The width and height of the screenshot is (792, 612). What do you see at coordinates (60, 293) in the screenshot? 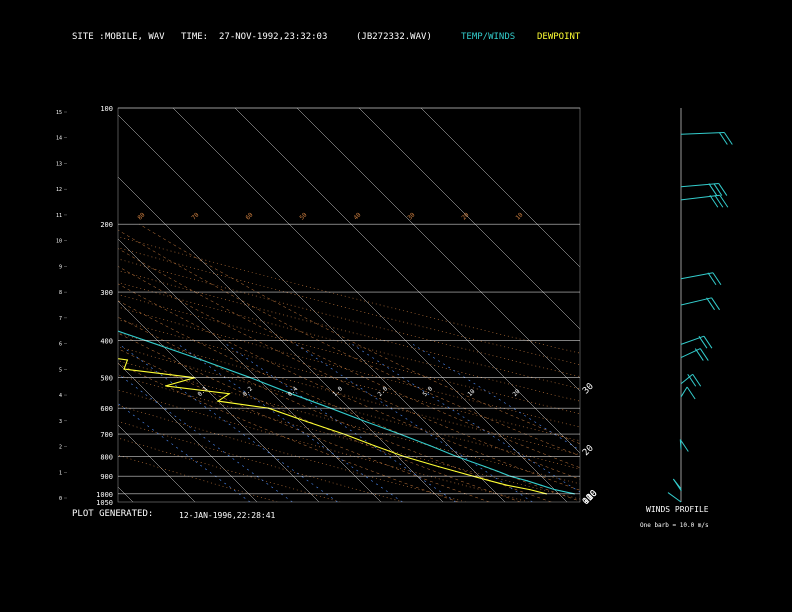
I see `height-km-label: 8` at bounding box center [60, 293].